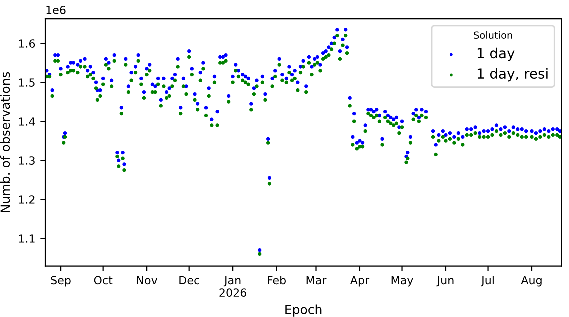 The height and width of the screenshot is (317, 569). Describe the element at coordinates (316, 280) in the screenshot. I see `x-tick-label: Mar` at that location.